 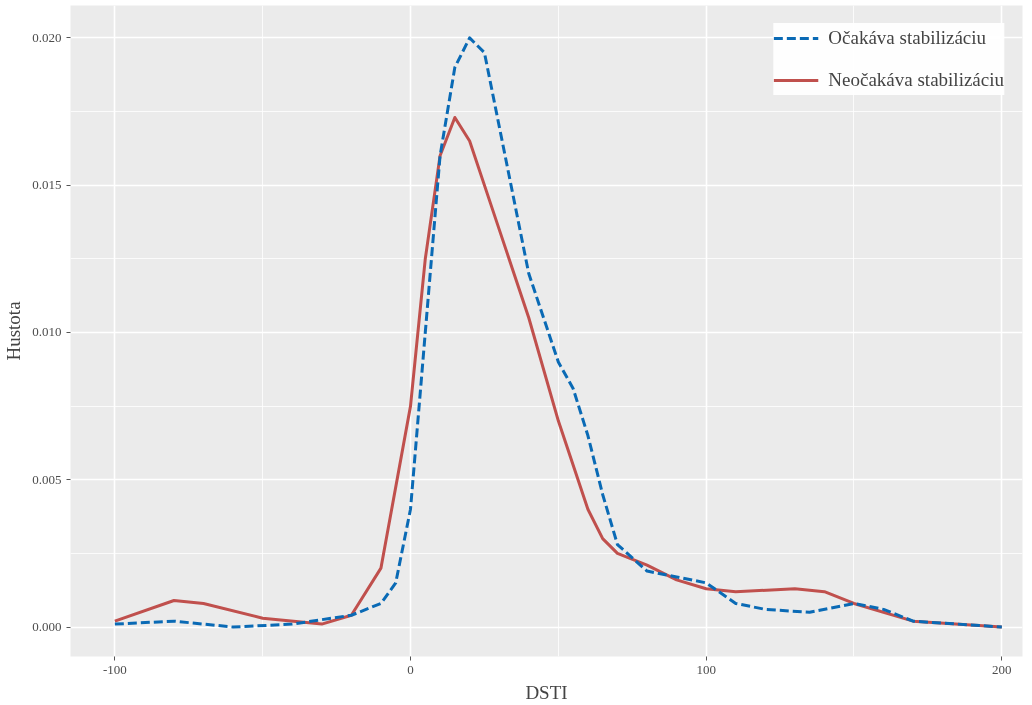 I want to click on y-tick-label: 0.010, so click(x=47, y=332).